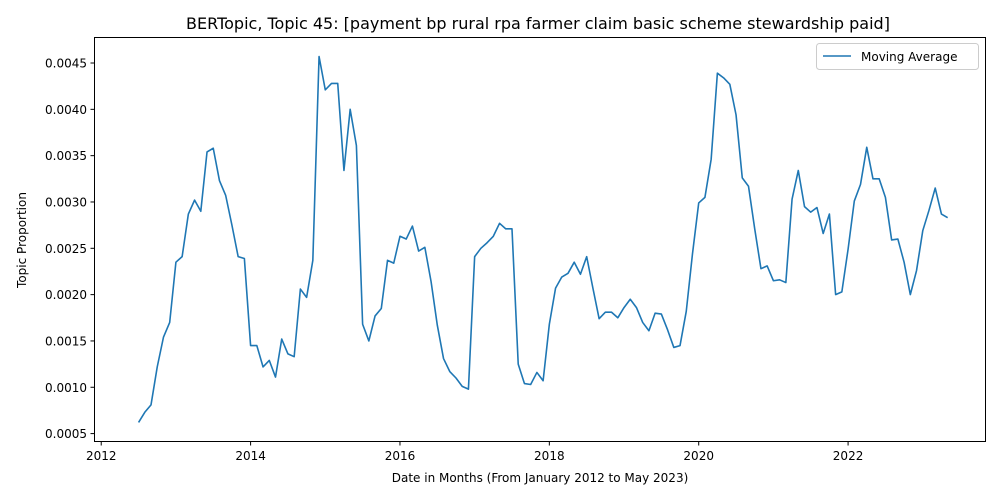 The width and height of the screenshot is (1000, 504). What do you see at coordinates (250, 456) in the screenshot?
I see `x-tick-label: 2014` at bounding box center [250, 456].